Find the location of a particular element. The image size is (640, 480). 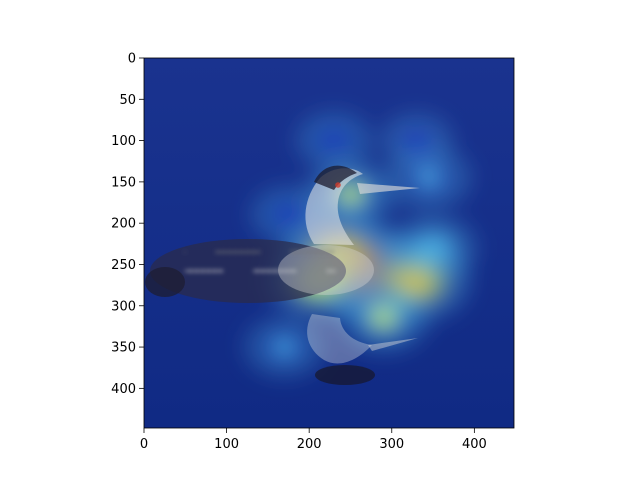

x-tick-label: 100 is located at coordinates (226, 444).